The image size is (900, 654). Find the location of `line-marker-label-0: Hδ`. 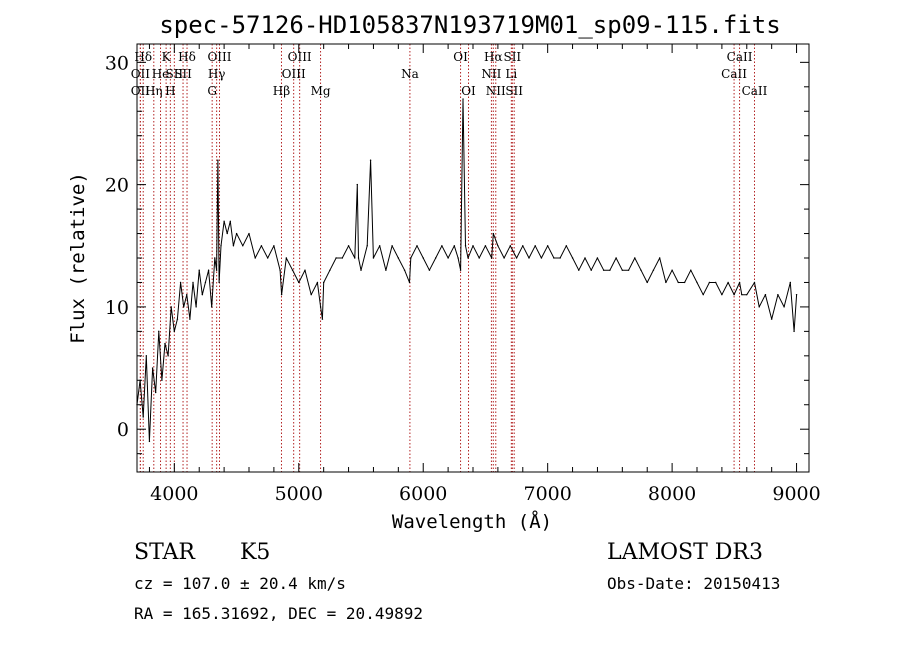

line-marker-label-0: Hδ is located at coordinates (143, 57).